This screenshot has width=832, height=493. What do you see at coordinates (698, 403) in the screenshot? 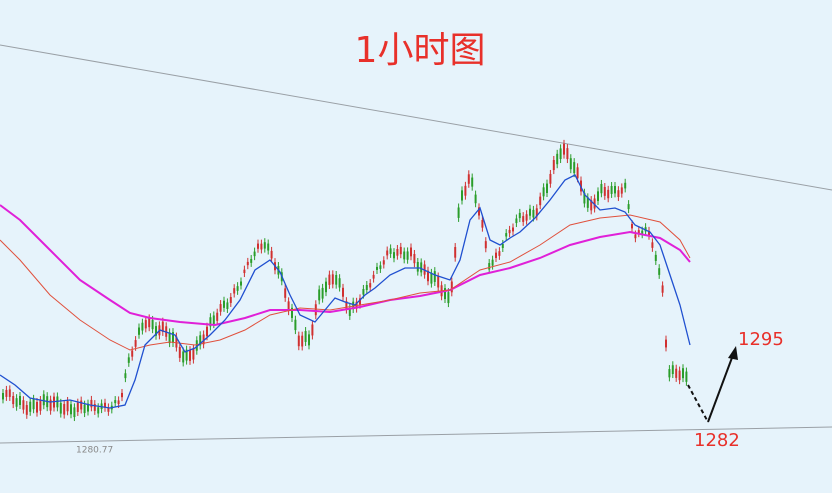
I see `forecast-down` at bounding box center [698, 403].